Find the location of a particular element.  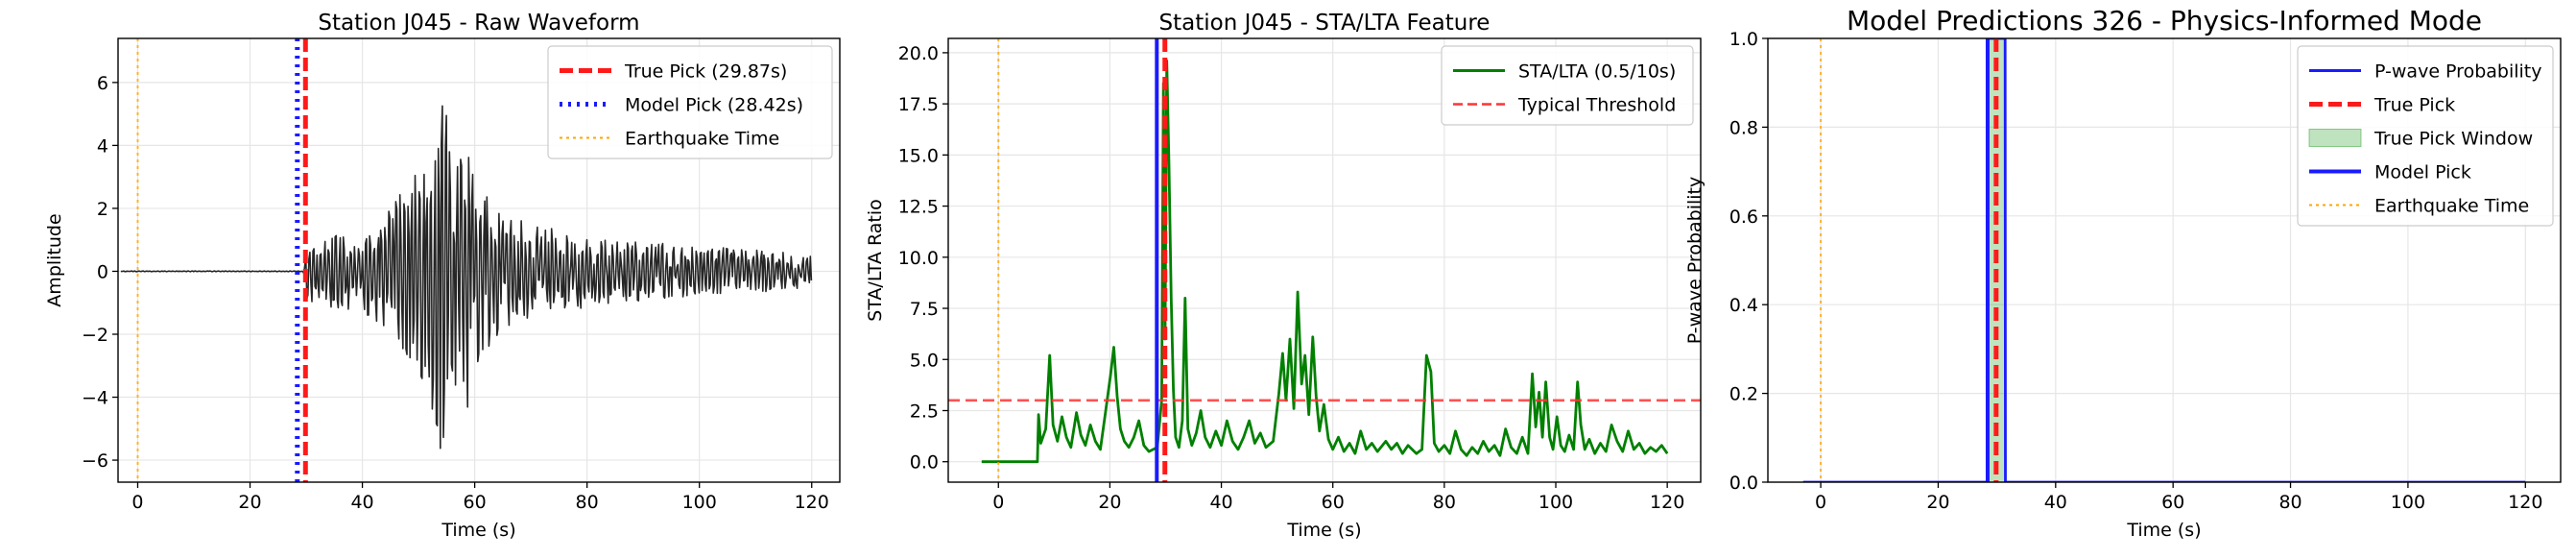

y-tick-label: 10.0 is located at coordinates (918, 258).